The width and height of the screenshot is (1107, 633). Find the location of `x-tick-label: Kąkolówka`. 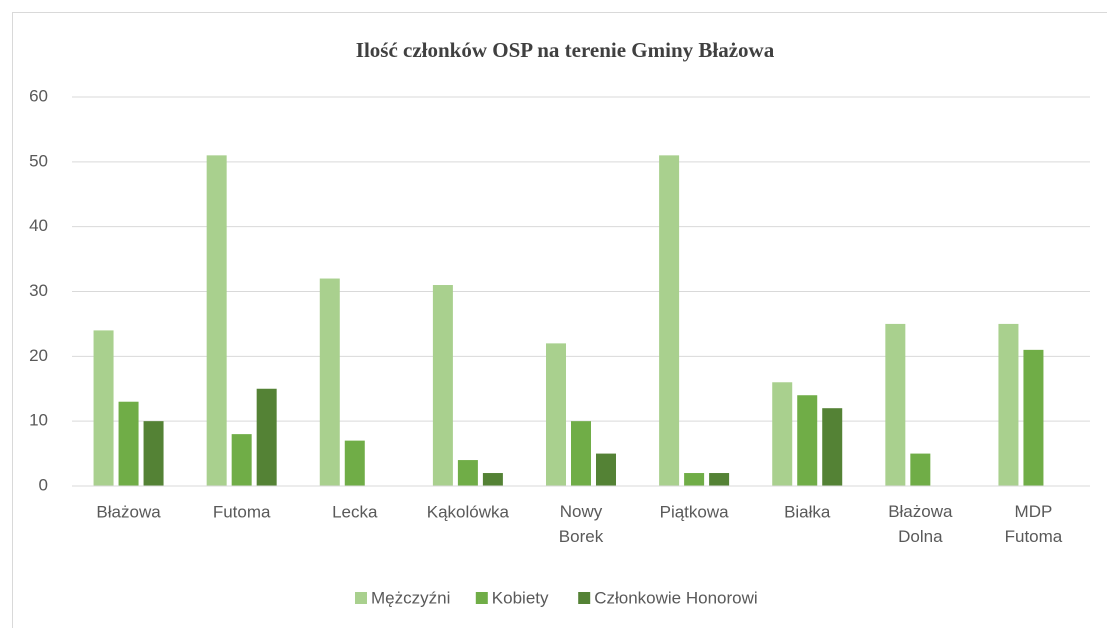

x-tick-label: Kąkolówka is located at coordinates (468, 511).